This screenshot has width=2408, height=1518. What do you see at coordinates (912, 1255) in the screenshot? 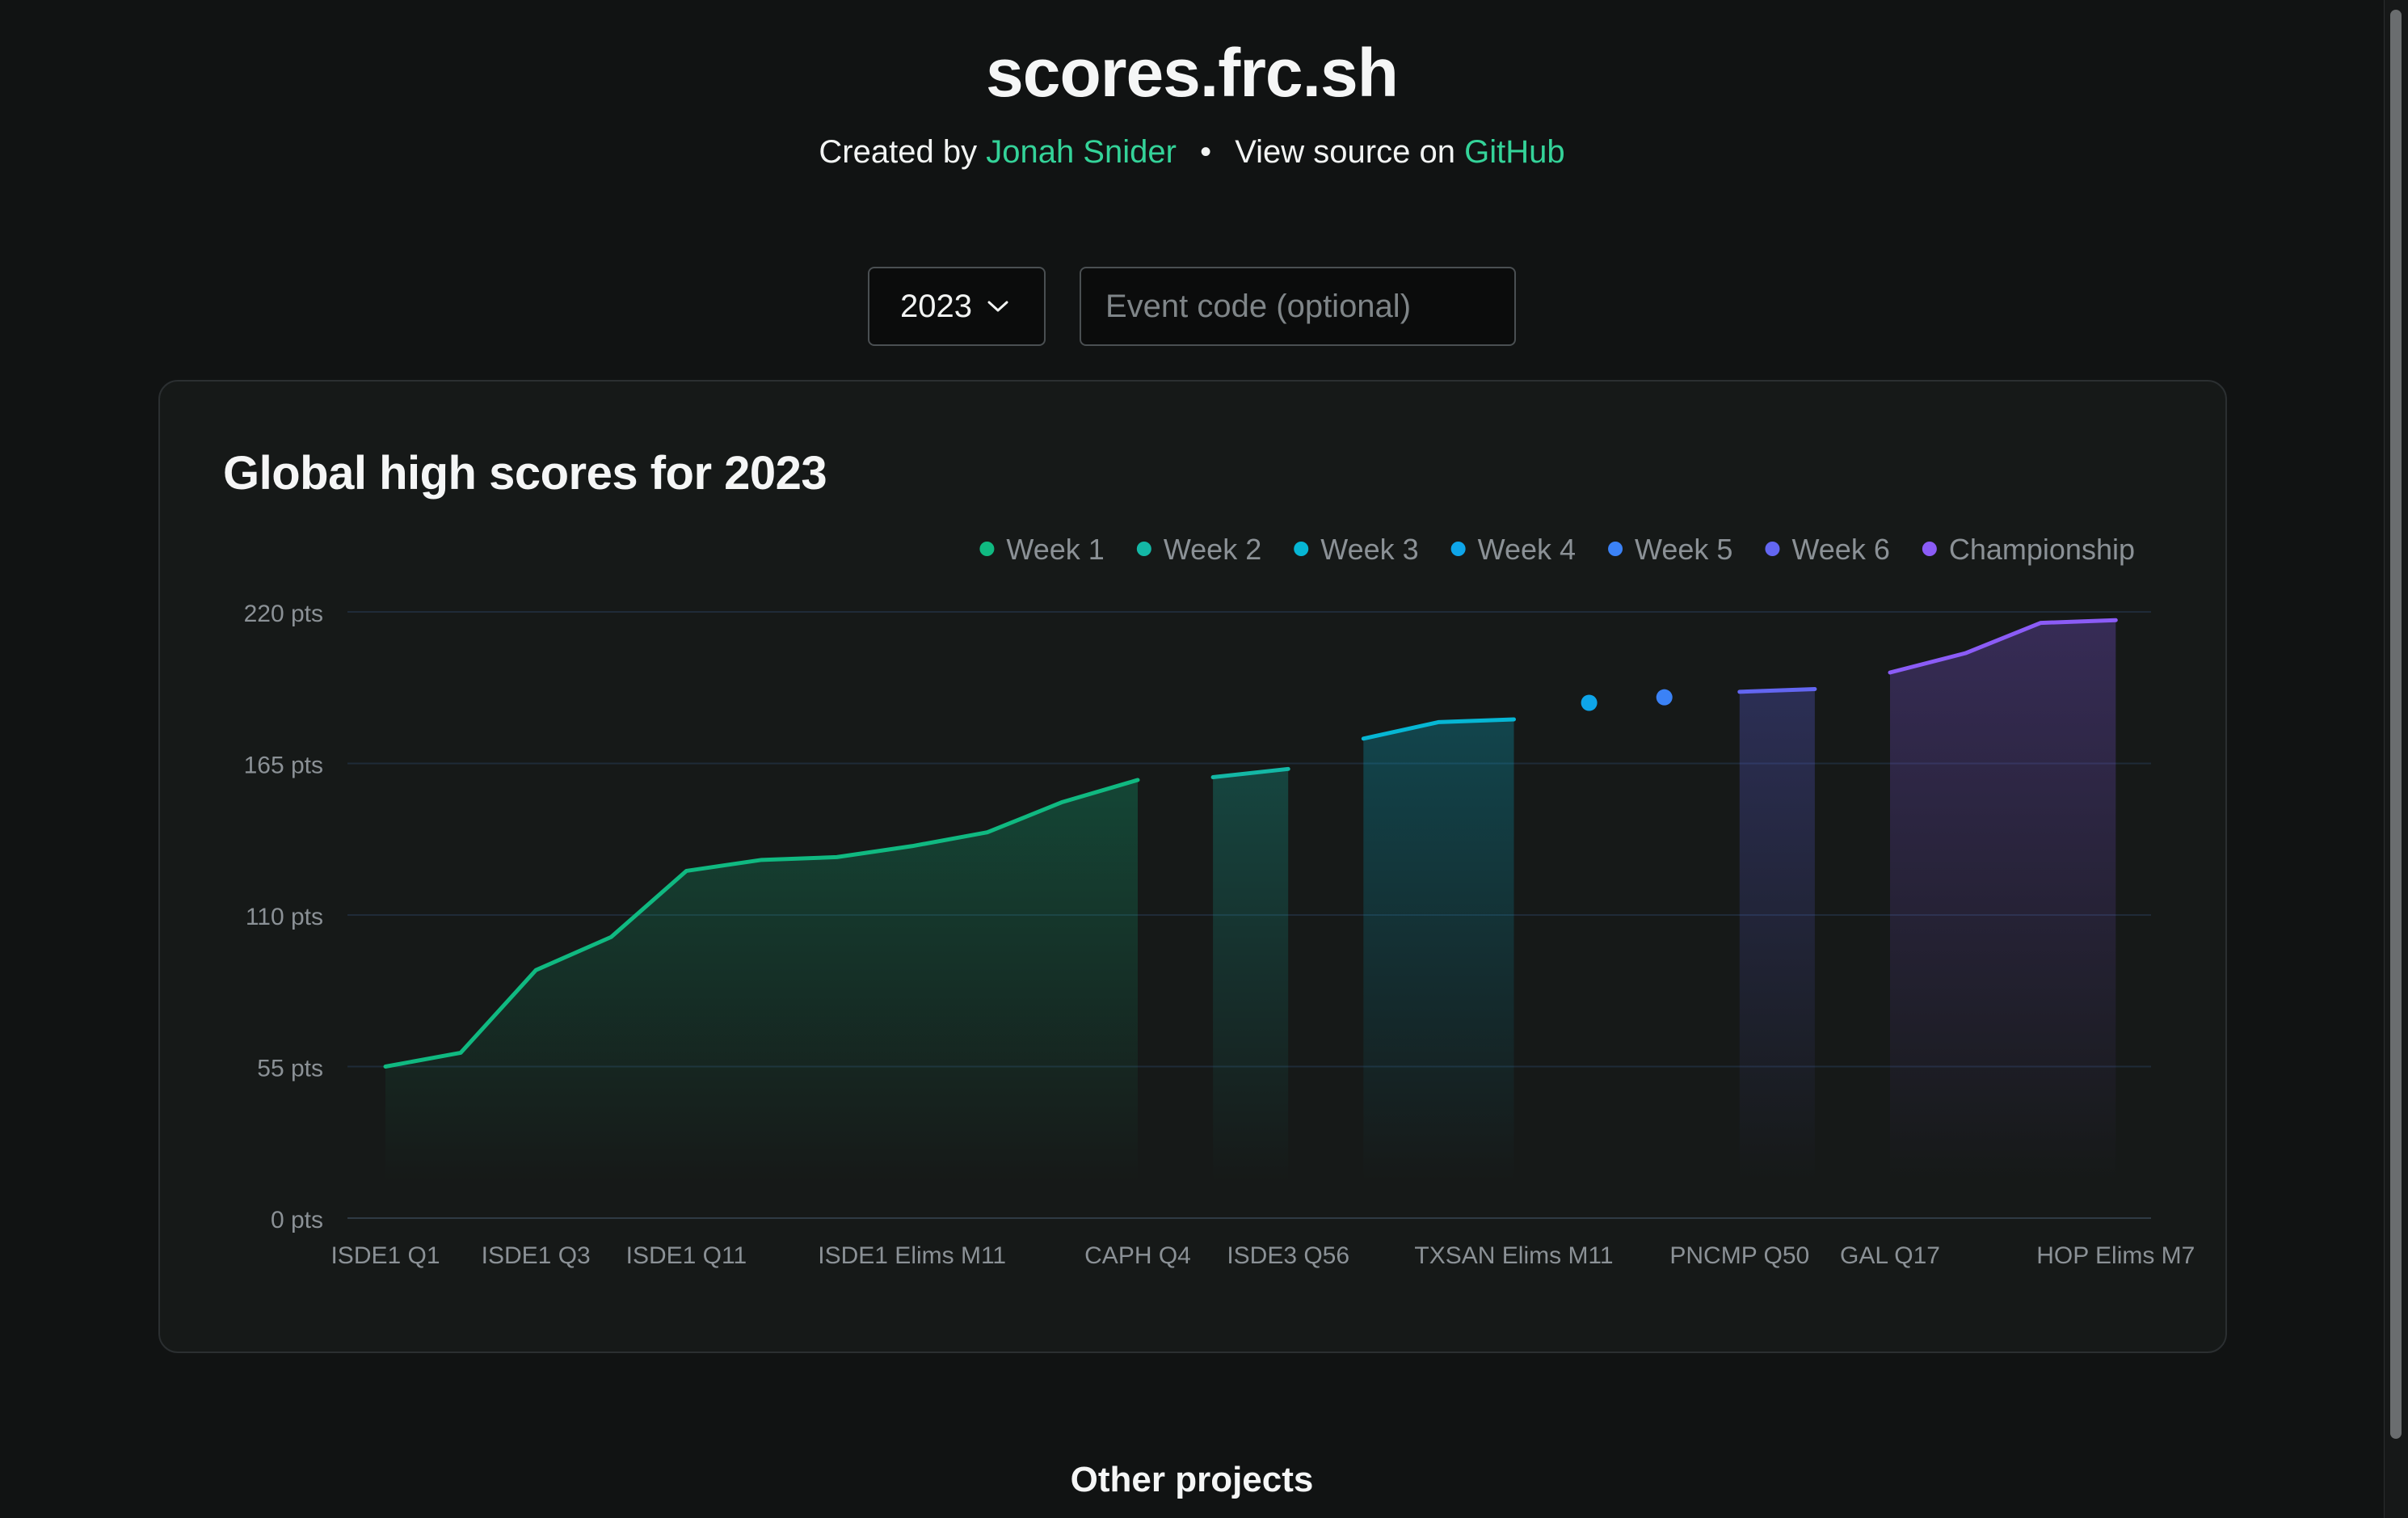
I see `x-tick-label: ISDE1 Elims M11` at bounding box center [912, 1255].